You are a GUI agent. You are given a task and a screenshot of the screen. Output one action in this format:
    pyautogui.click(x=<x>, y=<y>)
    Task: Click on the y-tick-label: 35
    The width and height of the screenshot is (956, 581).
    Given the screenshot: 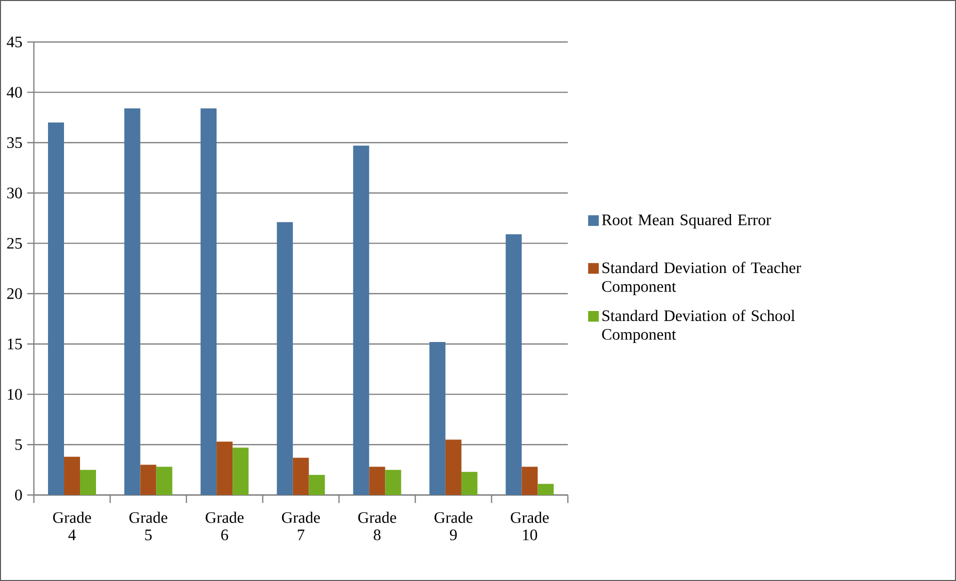 What is the action you would take?
    pyautogui.click(x=14, y=142)
    